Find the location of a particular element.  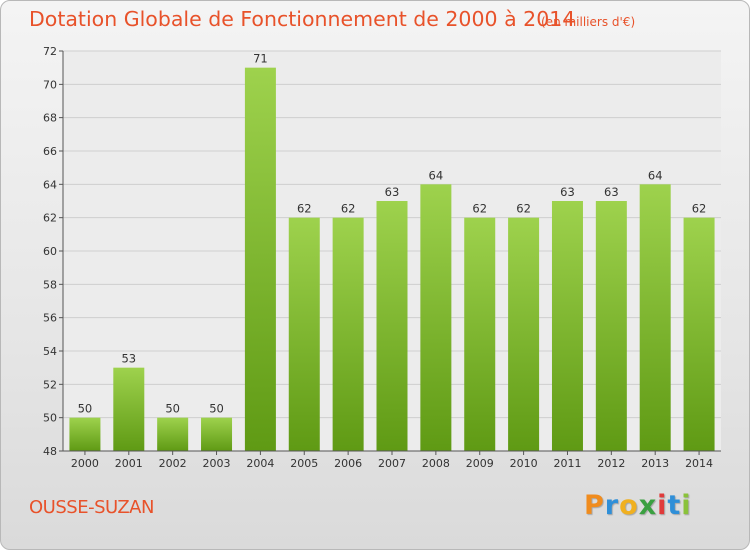

logo-letter: o is located at coordinates (629, 505).